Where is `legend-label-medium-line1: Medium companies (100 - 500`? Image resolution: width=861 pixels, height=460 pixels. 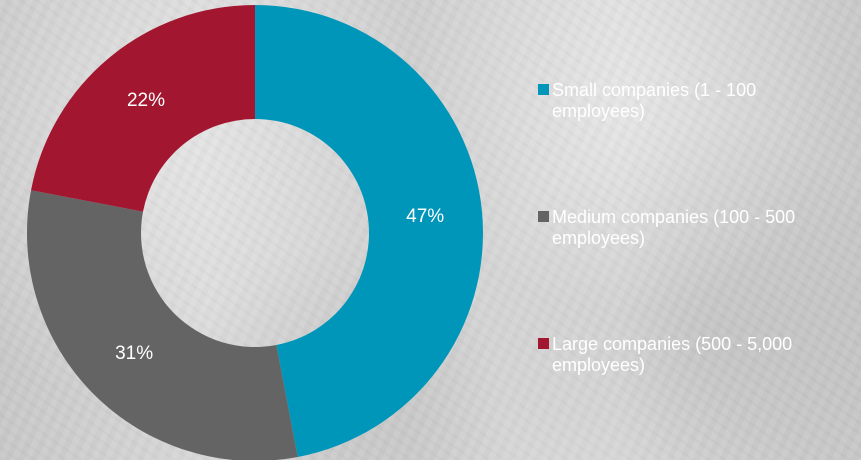 legend-label-medium-line1: Medium companies (100 - 500 is located at coordinates (674, 217).